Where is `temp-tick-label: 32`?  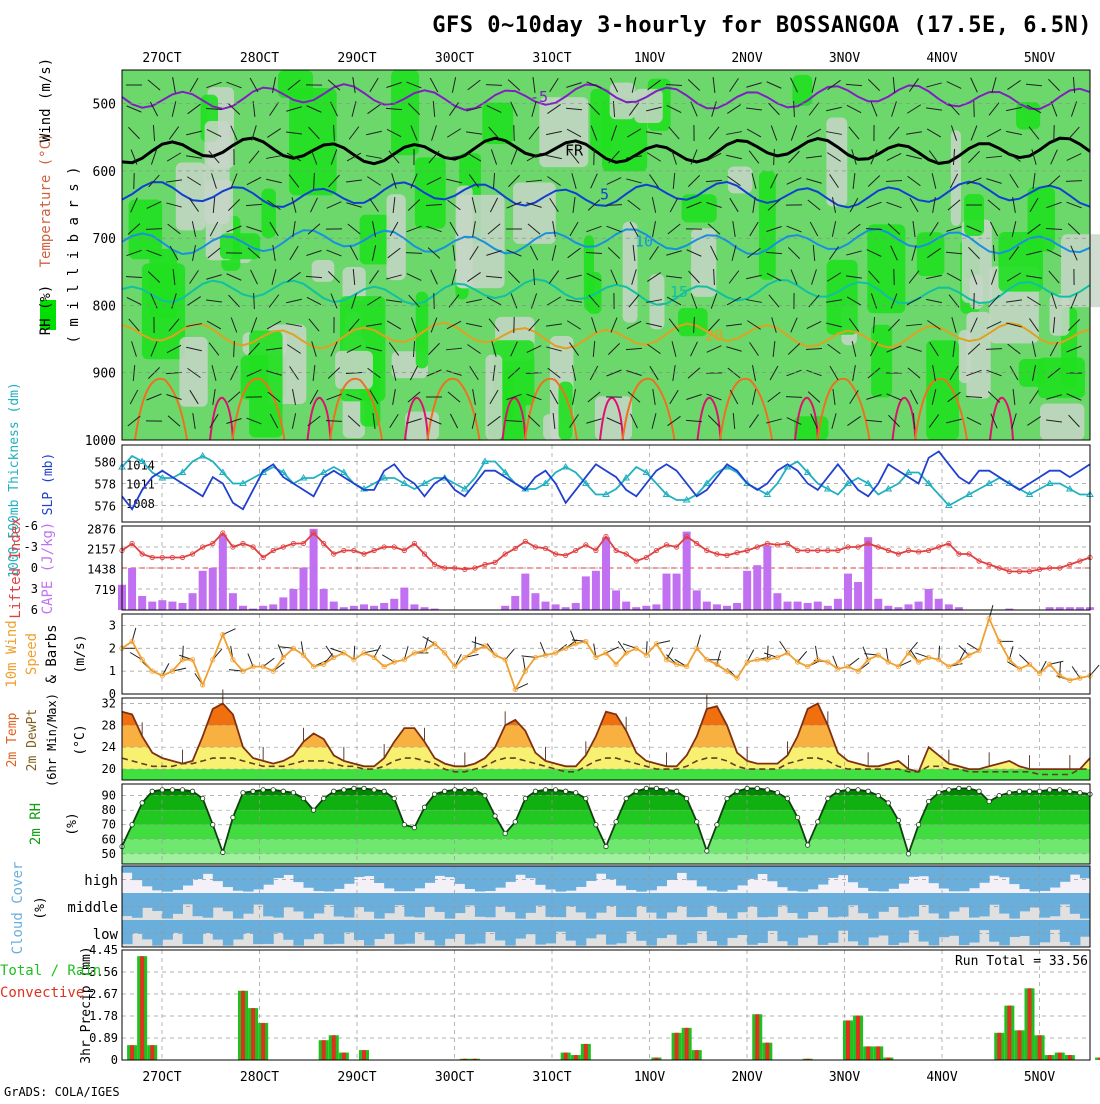 temp-tick-label: 32 is located at coordinates (109, 703).